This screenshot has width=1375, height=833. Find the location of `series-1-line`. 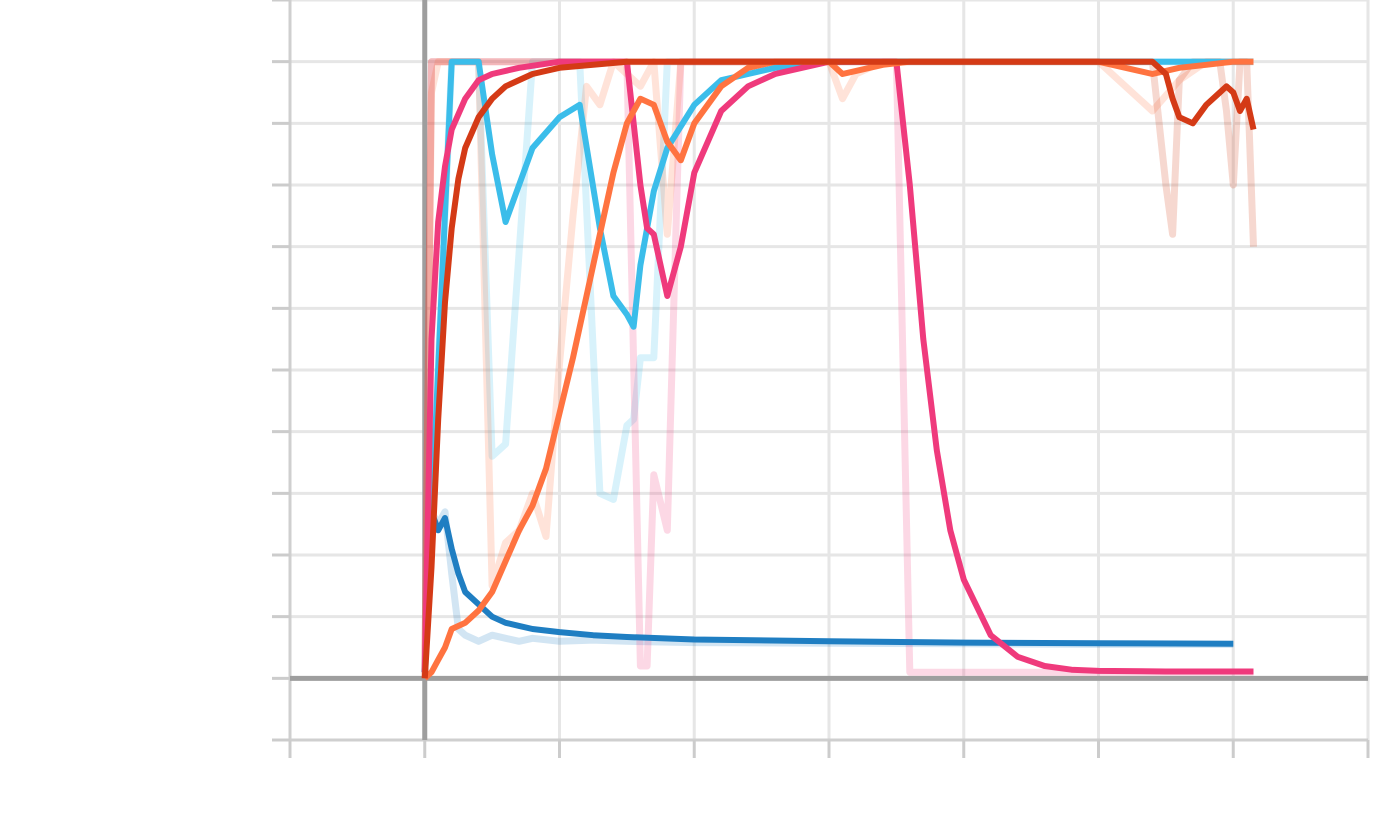

series-1-line is located at coordinates (827, 590).